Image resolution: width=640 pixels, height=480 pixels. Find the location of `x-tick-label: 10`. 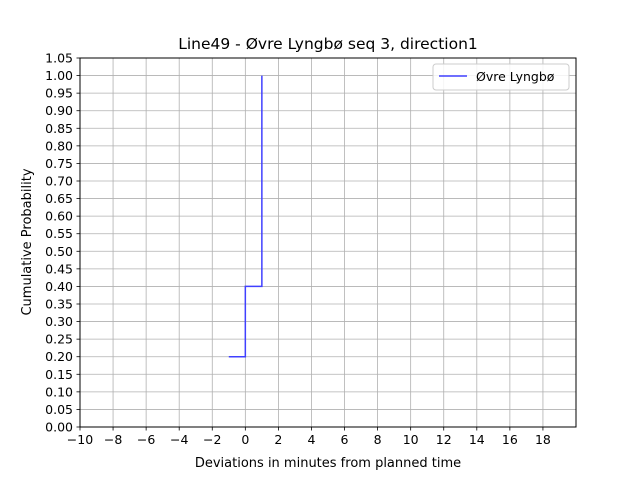

x-tick-label: 10 is located at coordinates (411, 439).